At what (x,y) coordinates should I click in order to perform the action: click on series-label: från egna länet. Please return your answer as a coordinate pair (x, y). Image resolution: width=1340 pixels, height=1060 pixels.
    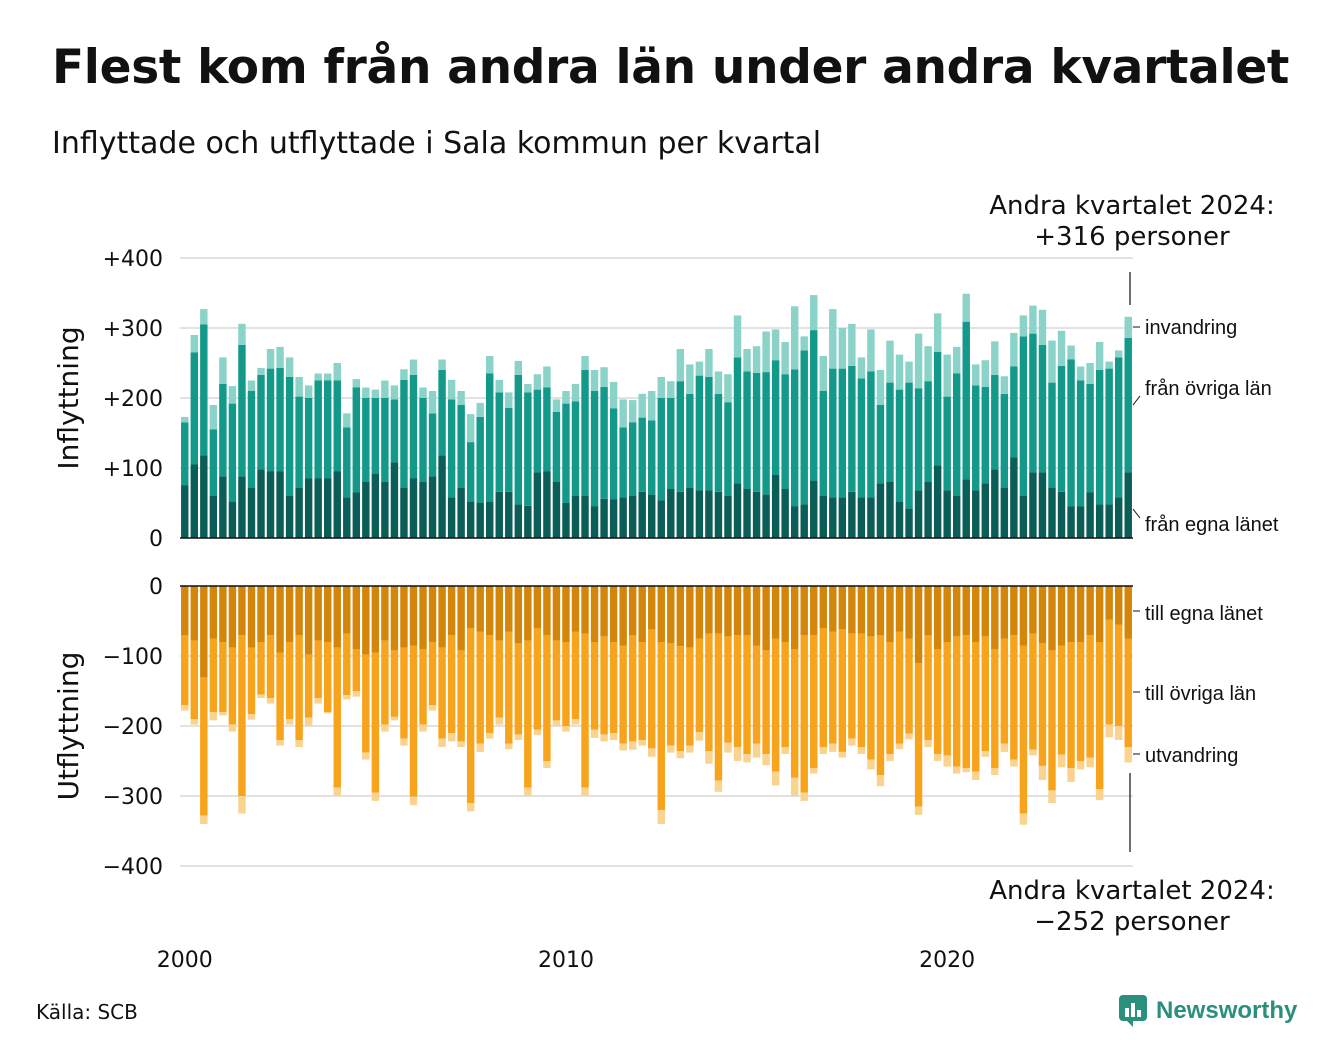
    Looking at the image, I should click on (1212, 525).